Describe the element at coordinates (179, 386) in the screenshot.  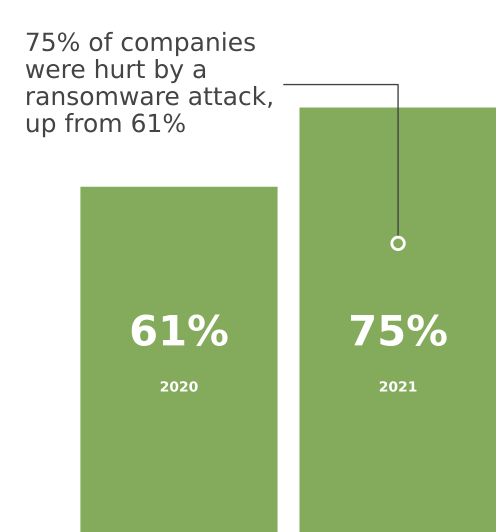
I see `x-tick-label: 2020` at that location.